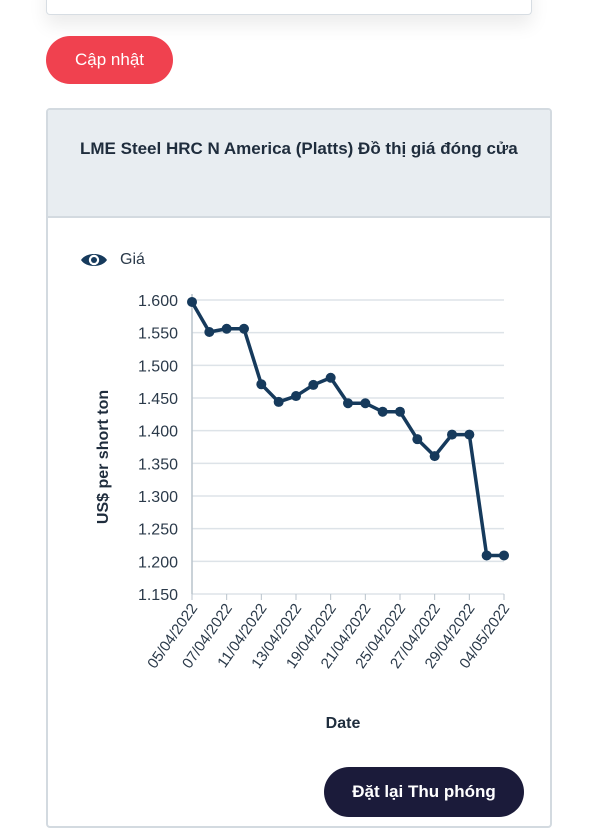 This screenshot has height=828, width=600. What do you see at coordinates (109, 60) in the screenshot?
I see `update-button: Cập nhật` at bounding box center [109, 60].